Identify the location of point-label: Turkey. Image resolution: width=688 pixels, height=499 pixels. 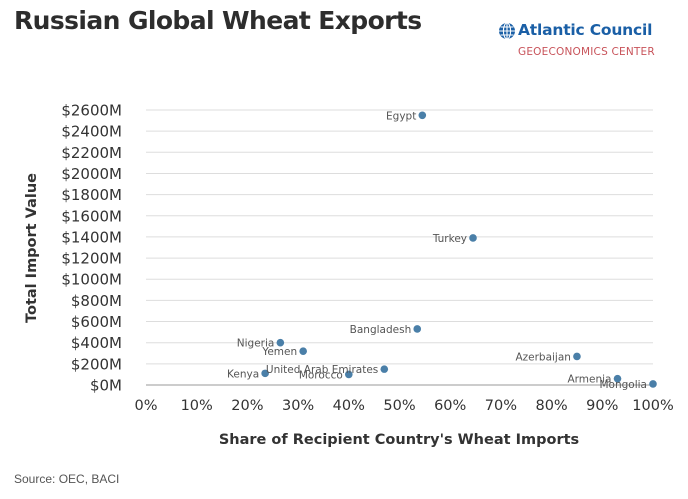
(449, 239).